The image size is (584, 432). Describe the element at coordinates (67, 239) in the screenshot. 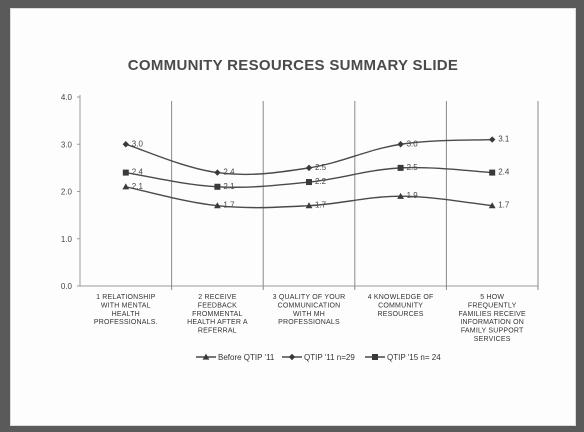

I see `y-tick-label: 1.0` at that location.